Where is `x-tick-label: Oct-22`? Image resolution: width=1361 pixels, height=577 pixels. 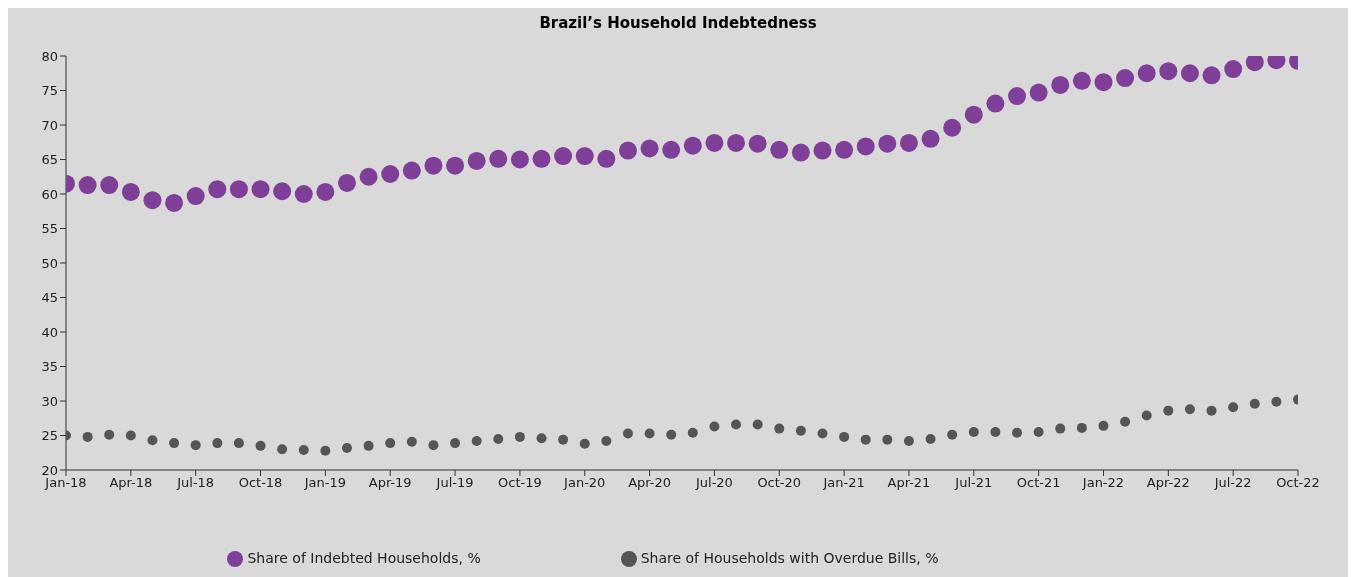 x-tick-label: Oct-22 is located at coordinates (1298, 483).